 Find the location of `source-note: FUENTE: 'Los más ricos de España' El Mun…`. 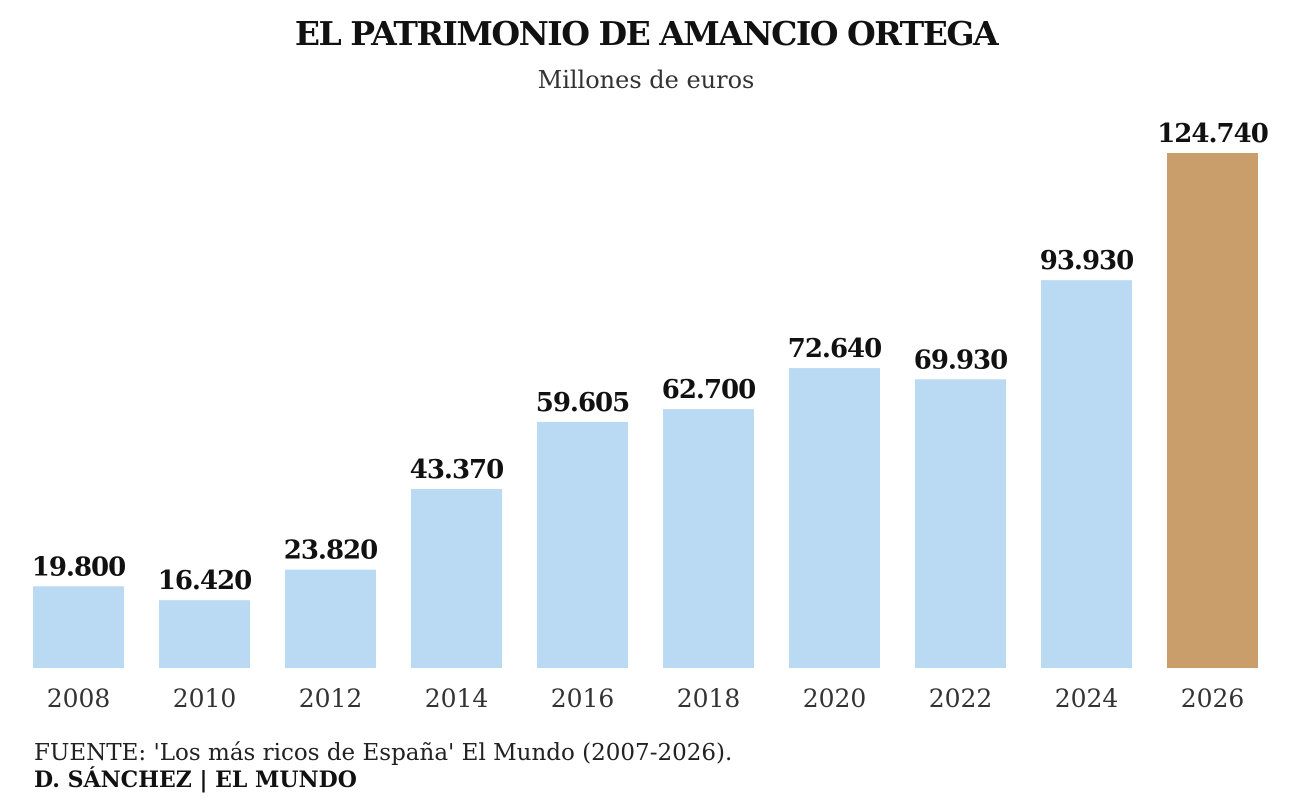

source-note: FUENTE: 'Los más ricos de España' El Mun… is located at coordinates (383, 753).